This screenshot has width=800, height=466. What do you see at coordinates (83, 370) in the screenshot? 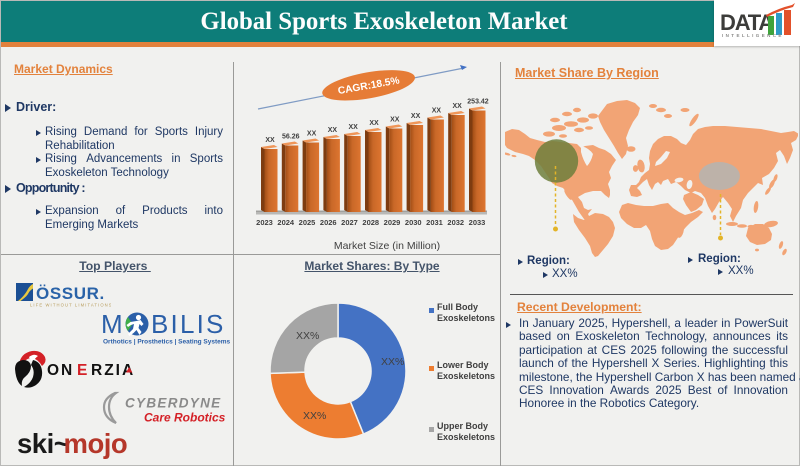
I see `svg-text: E` at bounding box center [83, 370].